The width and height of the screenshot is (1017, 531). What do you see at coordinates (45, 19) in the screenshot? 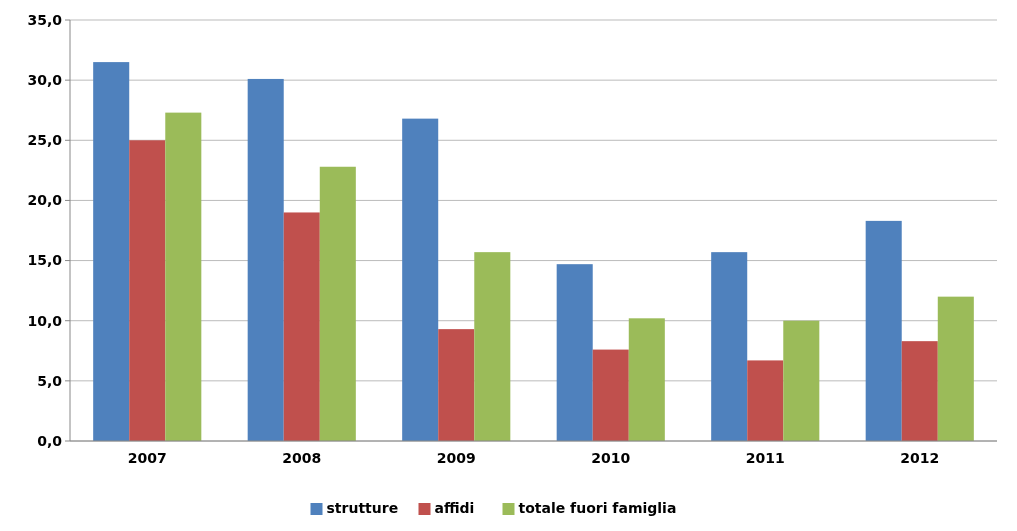
I see `y-tick-label: 35,0` at bounding box center [45, 19].